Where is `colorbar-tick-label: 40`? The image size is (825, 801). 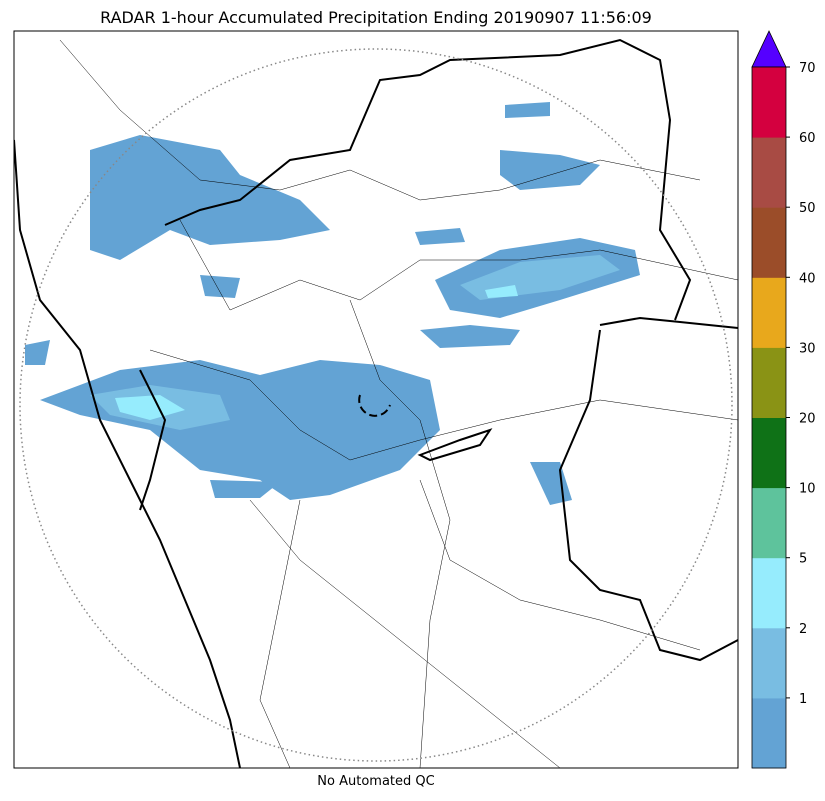 colorbar-tick-label: 40 is located at coordinates (807, 278).